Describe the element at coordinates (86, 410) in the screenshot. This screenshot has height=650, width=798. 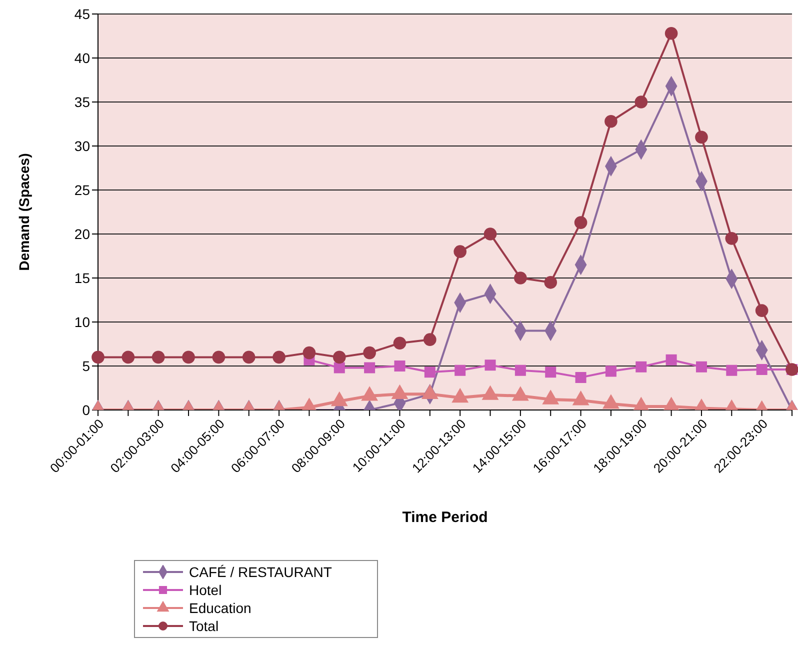
I see `y-tick-label: 0` at that location.